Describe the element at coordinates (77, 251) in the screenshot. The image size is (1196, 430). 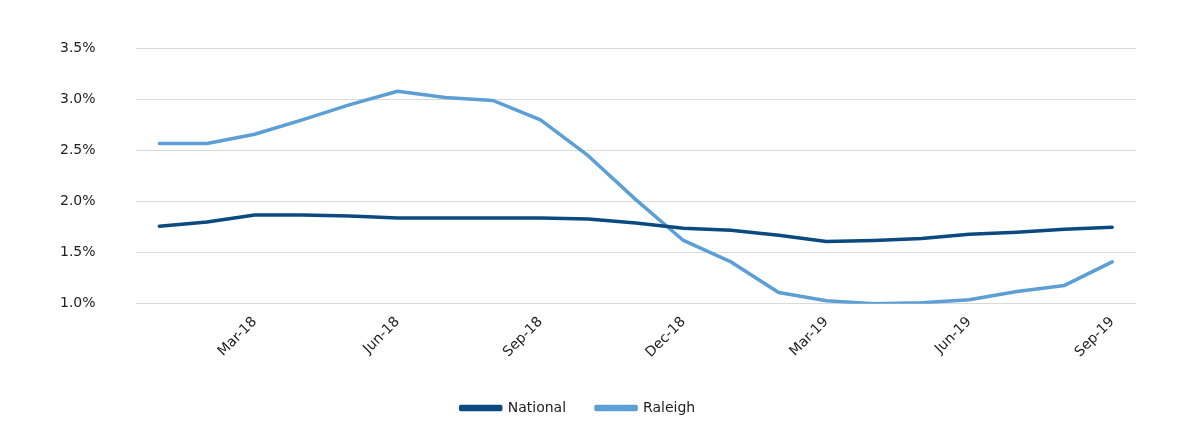
I see `y-tick-label: 1.5%` at that location.